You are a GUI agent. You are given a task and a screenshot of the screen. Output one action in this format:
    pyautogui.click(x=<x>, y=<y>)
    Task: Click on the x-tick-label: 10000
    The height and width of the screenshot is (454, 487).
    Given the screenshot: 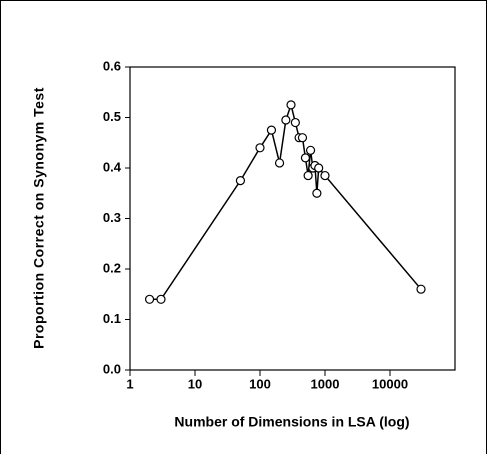 What is the action you would take?
    pyautogui.click(x=390, y=383)
    